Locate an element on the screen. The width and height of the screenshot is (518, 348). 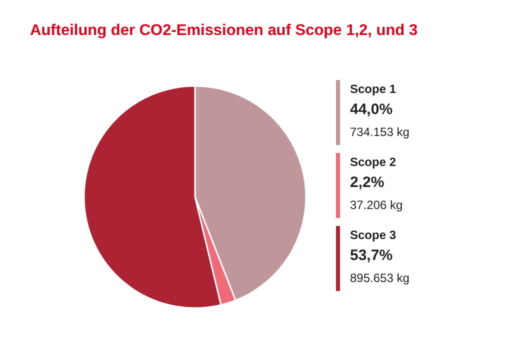
data-label: 44,0% is located at coordinates (372, 110).